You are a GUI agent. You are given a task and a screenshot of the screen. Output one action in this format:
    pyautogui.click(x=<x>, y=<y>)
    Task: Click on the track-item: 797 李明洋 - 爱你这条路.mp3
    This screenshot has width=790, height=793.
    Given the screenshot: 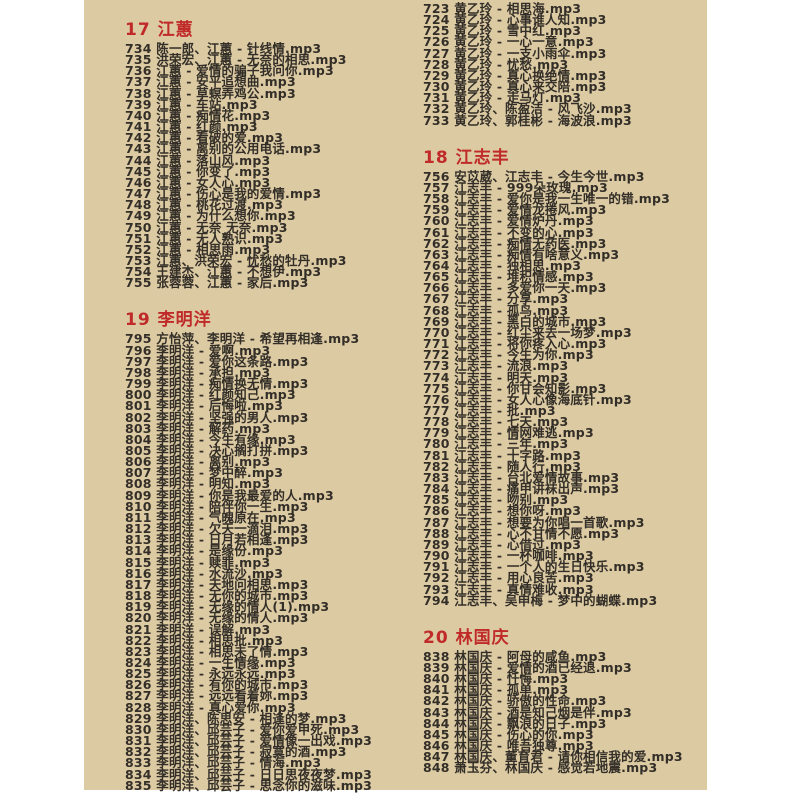 What is the action you would take?
    pyautogui.click(x=217, y=361)
    